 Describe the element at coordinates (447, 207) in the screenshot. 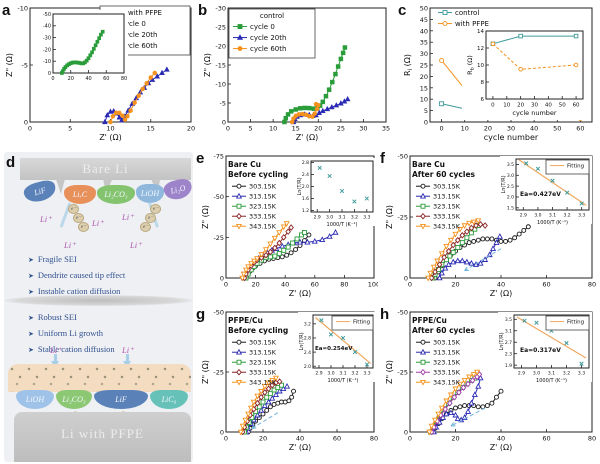

I see `svg-text: 323.15K` at that location.